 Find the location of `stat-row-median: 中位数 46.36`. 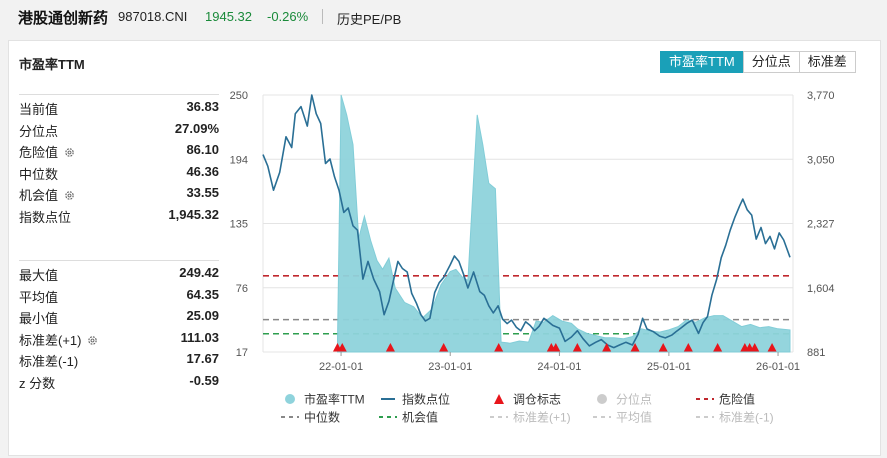

stat-row-median: 中位数 46.36 is located at coordinates (119, 173).